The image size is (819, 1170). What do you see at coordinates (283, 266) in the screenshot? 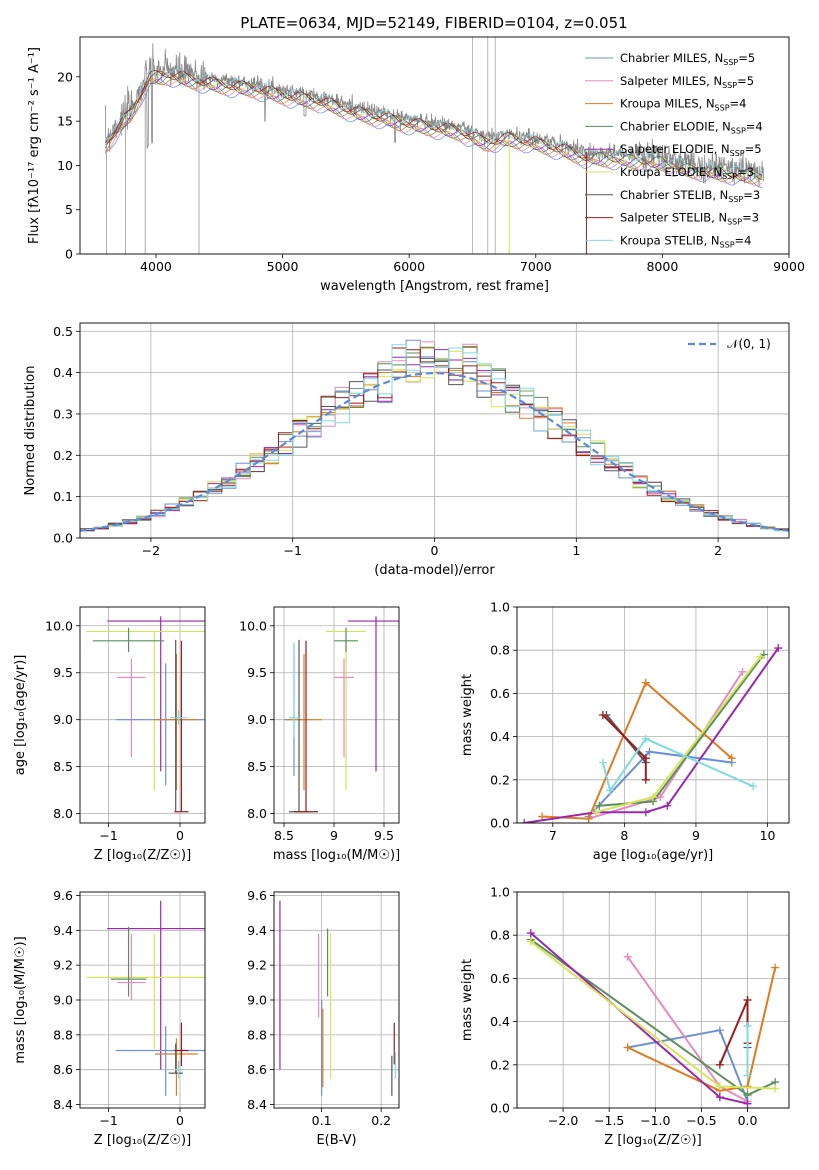
I see `x-tick-label: 5000` at bounding box center [283, 266].